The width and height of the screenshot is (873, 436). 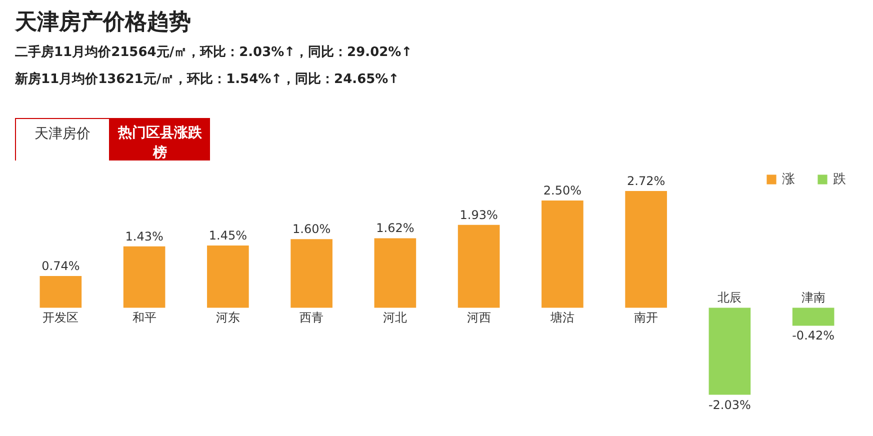 What do you see at coordinates (813, 335) in the screenshot?
I see `data-label: -0.42%` at bounding box center [813, 335].